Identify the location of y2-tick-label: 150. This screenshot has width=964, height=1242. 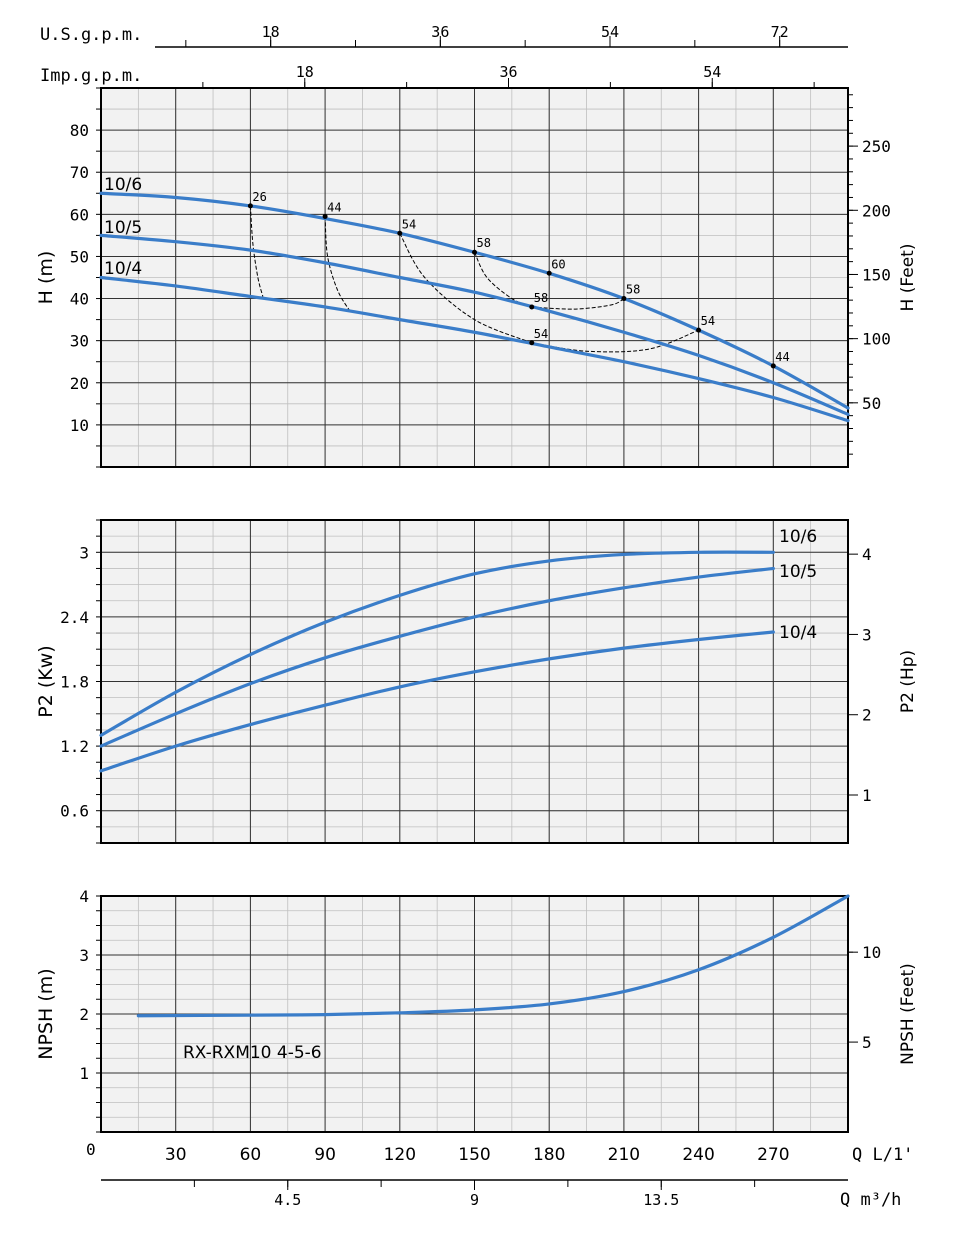
(876, 274).